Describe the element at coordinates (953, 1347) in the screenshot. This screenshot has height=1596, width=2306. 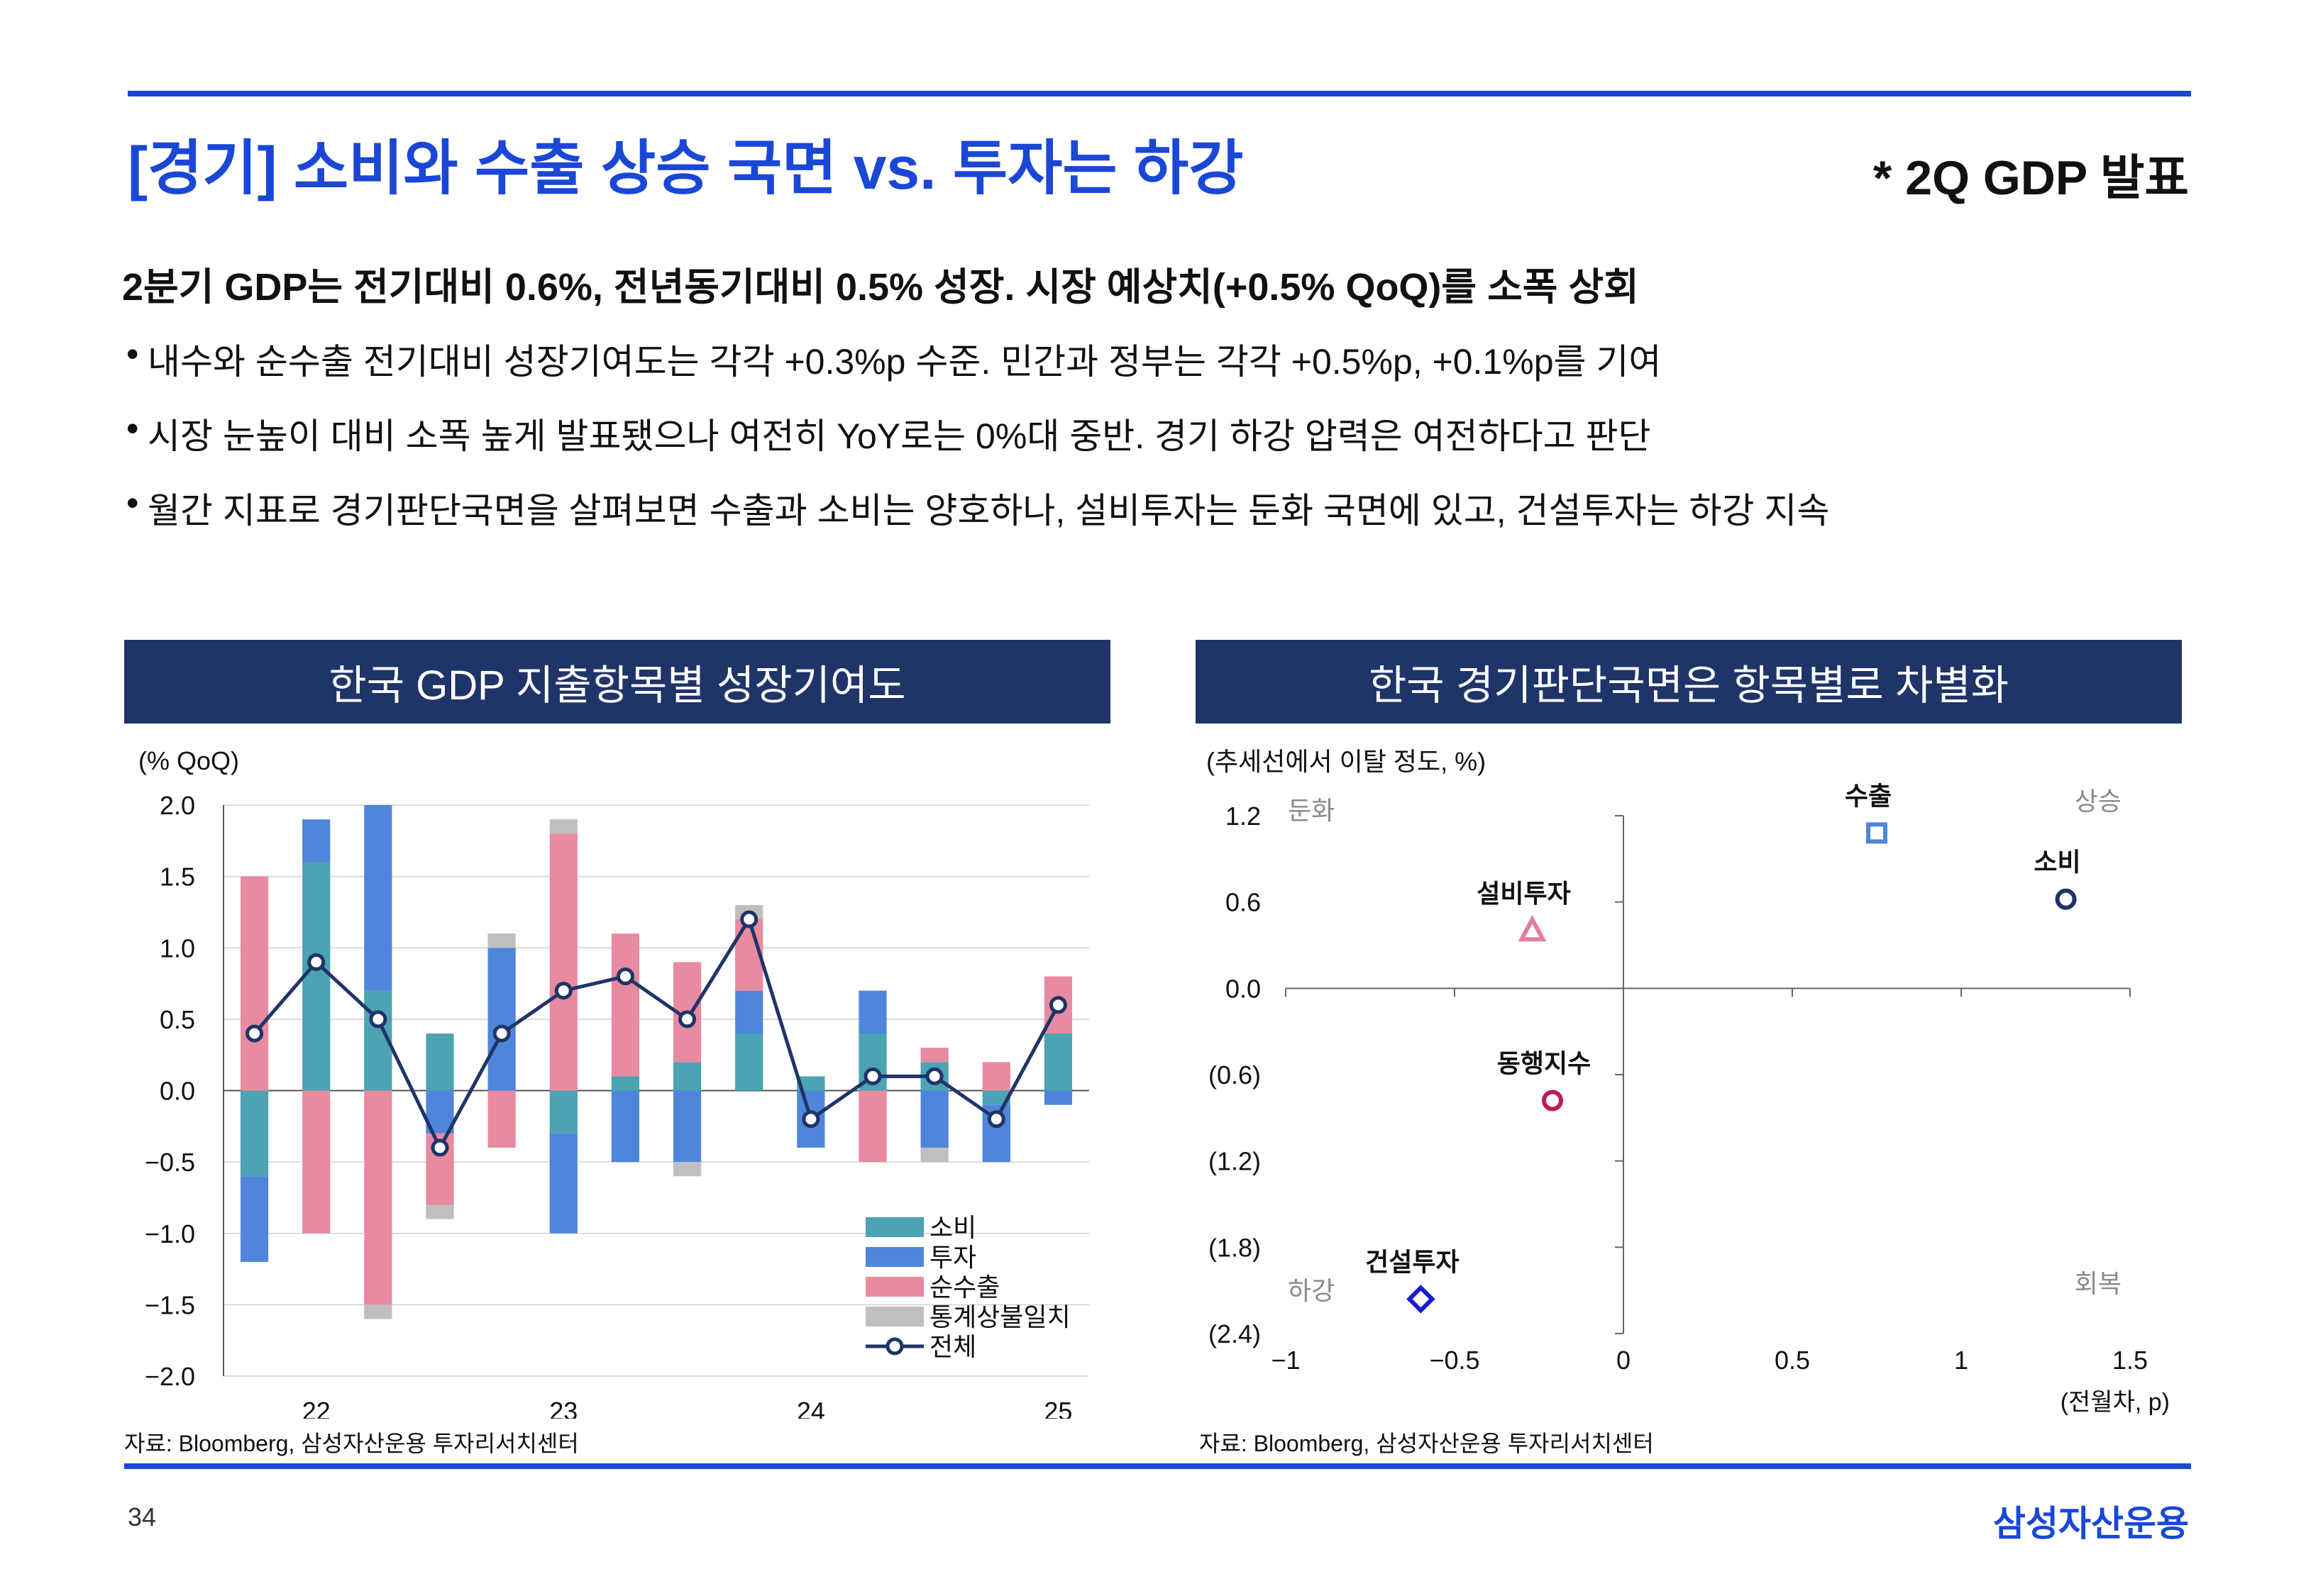
I see `legend-label: 전체` at that location.